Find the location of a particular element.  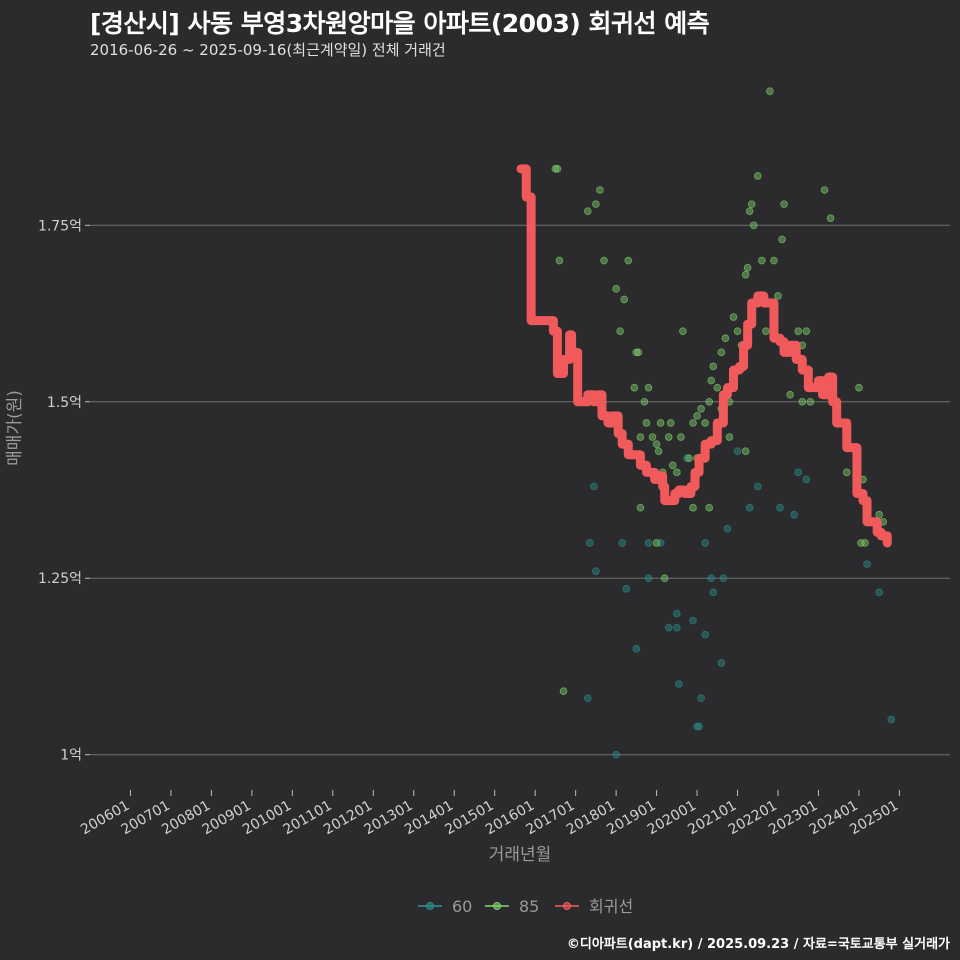

legend: 60 85 회귀선 is located at coordinates (525, 906).